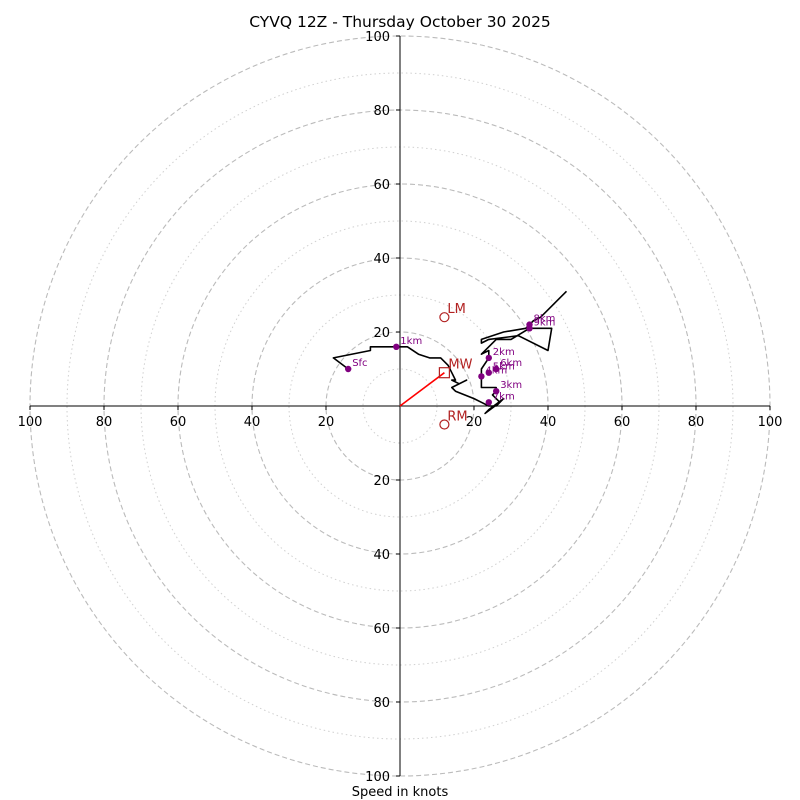 The height and width of the screenshot is (800, 800). I want to click on hodograph-line, so click(450, 352).